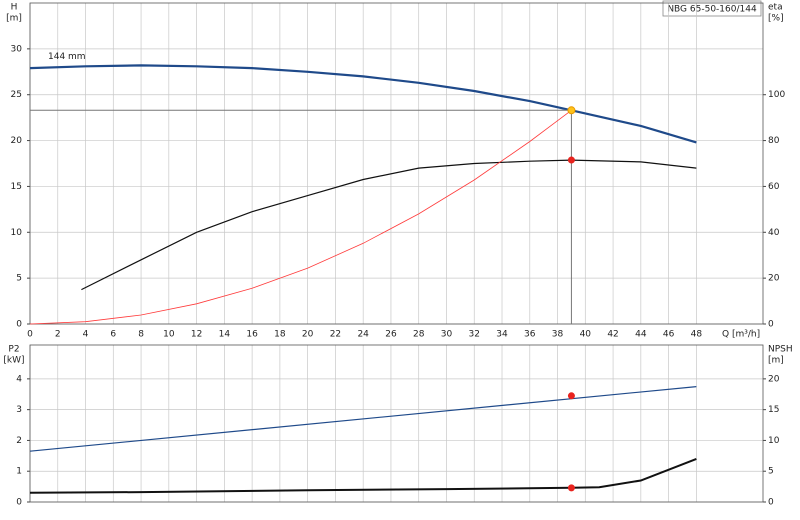 This screenshot has width=800, height=520. I want to click on x-tick-label: 12, so click(196, 335).